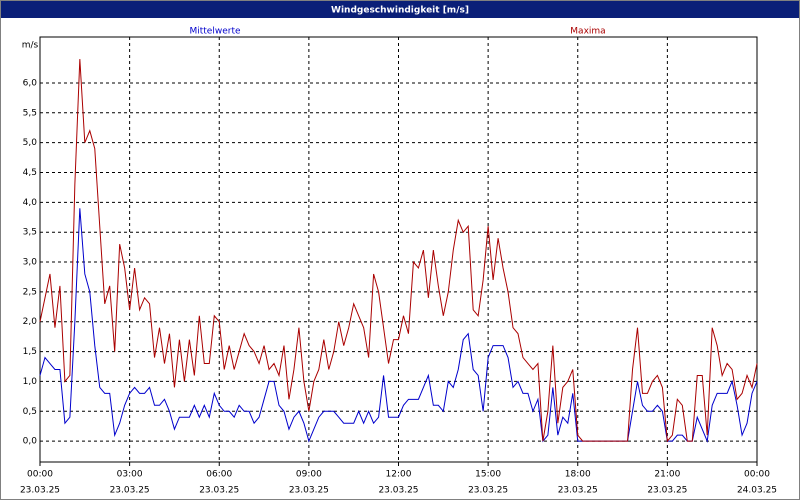 The image size is (800, 500). I want to click on y-tick-label: 1,5, so click(30, 352).